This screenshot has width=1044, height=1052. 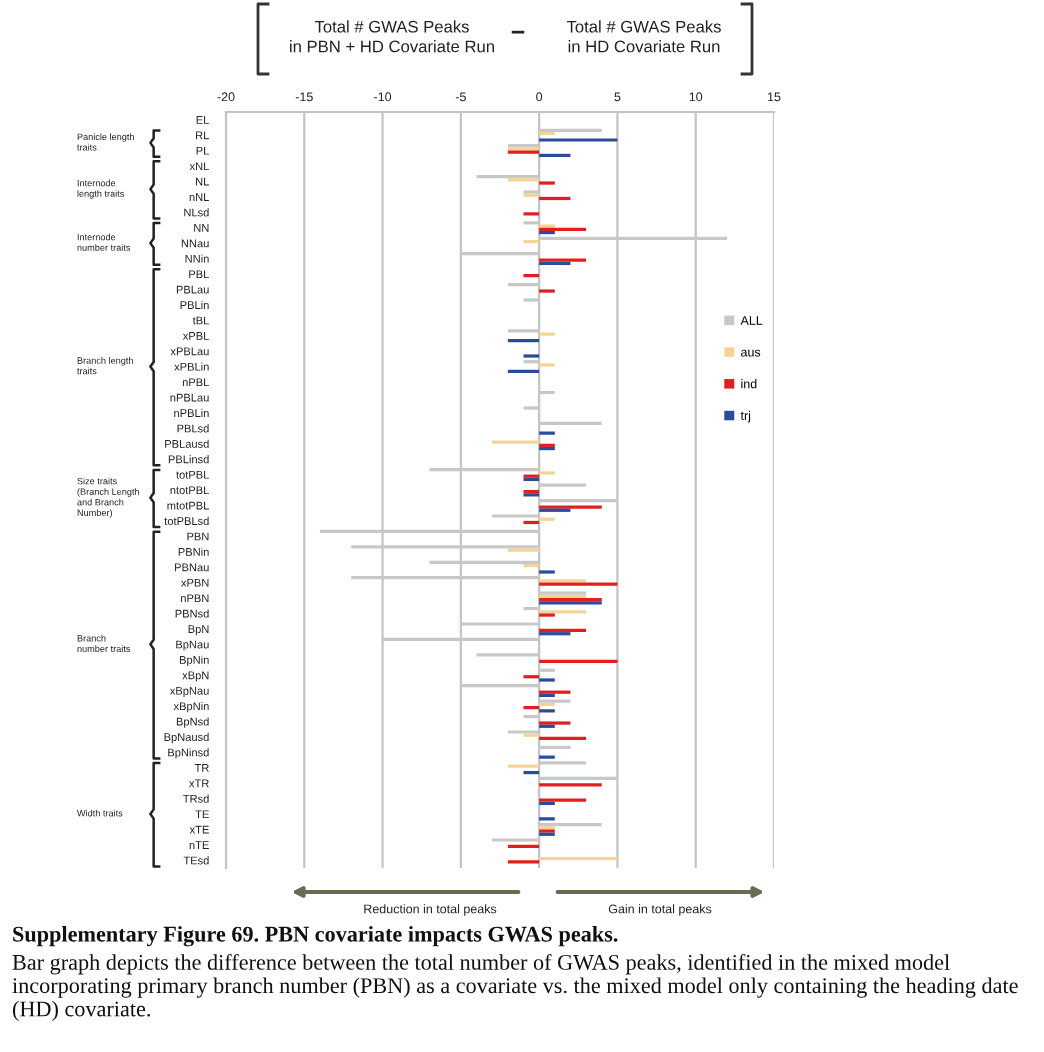 I want to click on text: Supplementary Figure 69. PBN covariate impacts GWAS peaks., so click(x=315, y=936).